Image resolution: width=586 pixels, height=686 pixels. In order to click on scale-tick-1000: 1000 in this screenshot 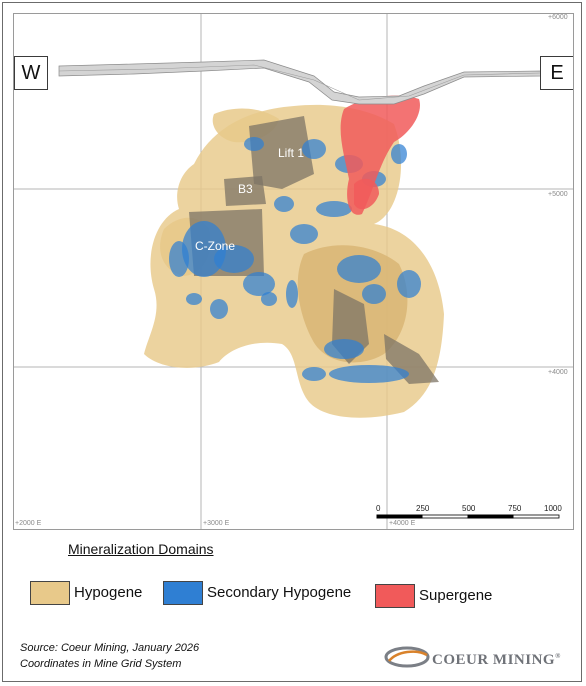, I will do `click(553, 508)`.